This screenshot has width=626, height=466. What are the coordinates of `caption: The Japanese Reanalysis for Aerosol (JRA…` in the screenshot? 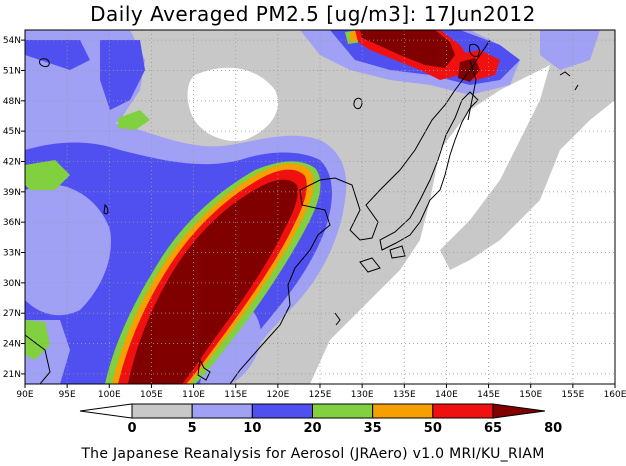 It's located at (313, 454).